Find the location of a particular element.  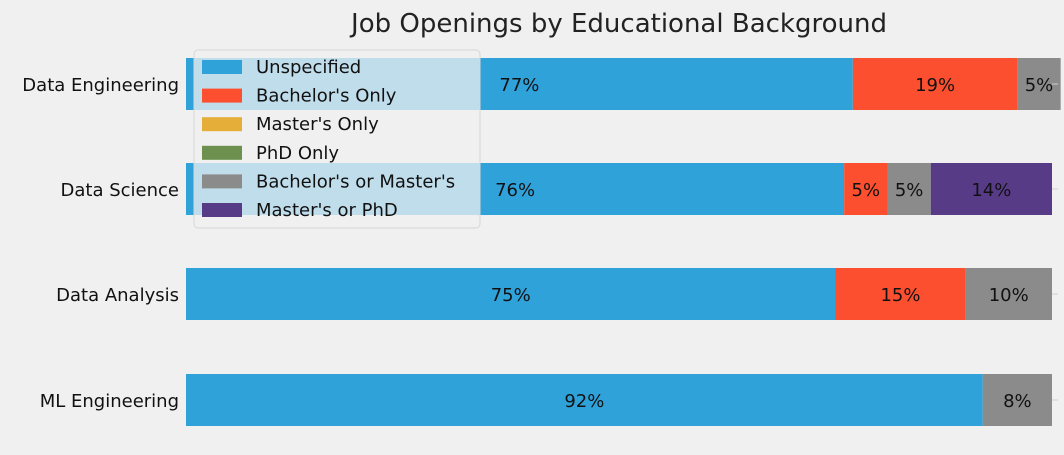

bar-data-label: 77% is located at coordinates (519, 85).